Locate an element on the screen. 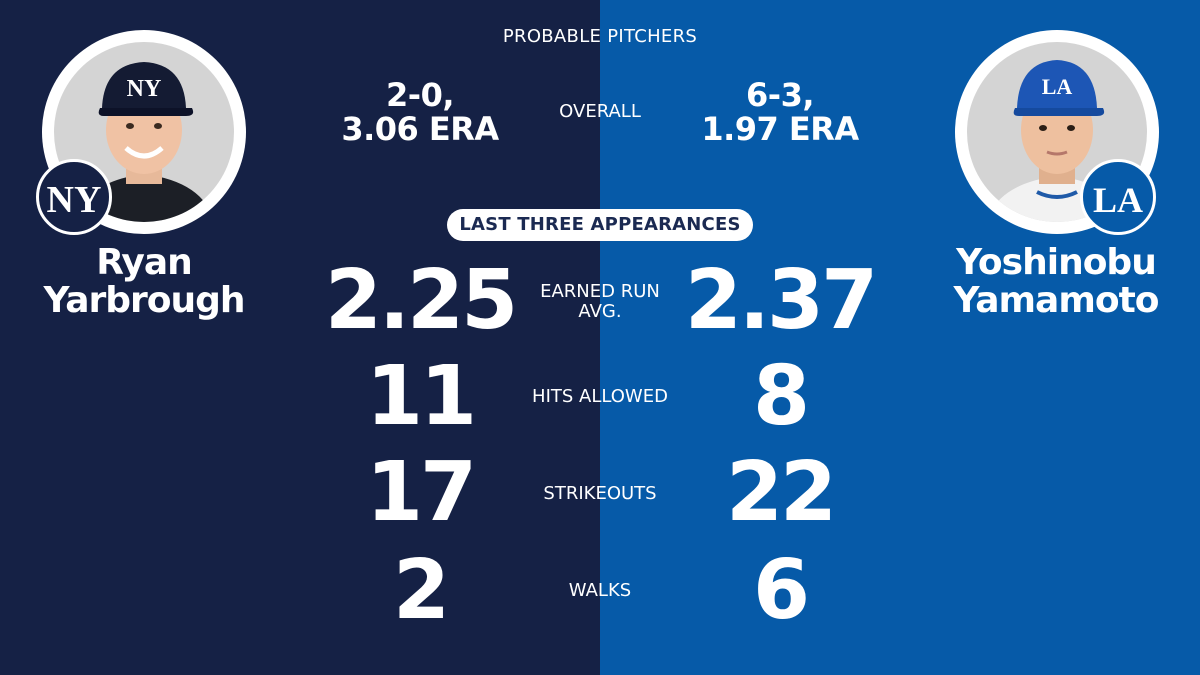 The height and width of the screenshot is (675, 1200). left-strikeouts: 17 is located at coordinates (421, 492).